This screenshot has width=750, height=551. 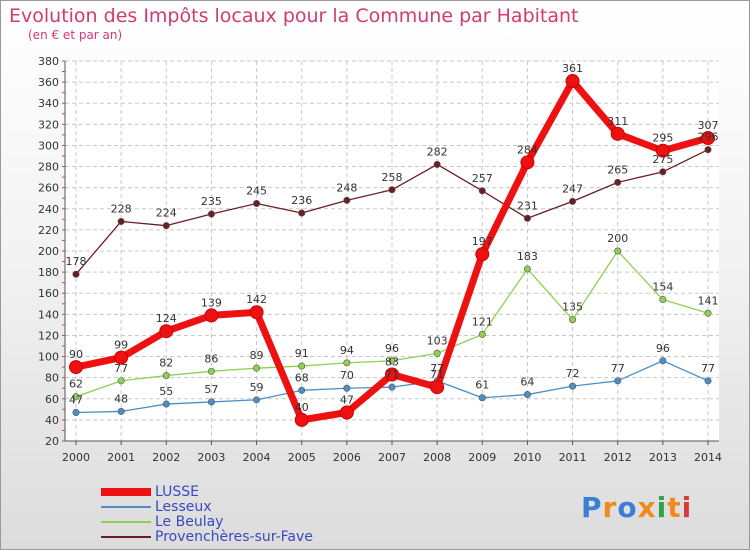 I want to click on logo-letter: P, so click(x=592, y=507).